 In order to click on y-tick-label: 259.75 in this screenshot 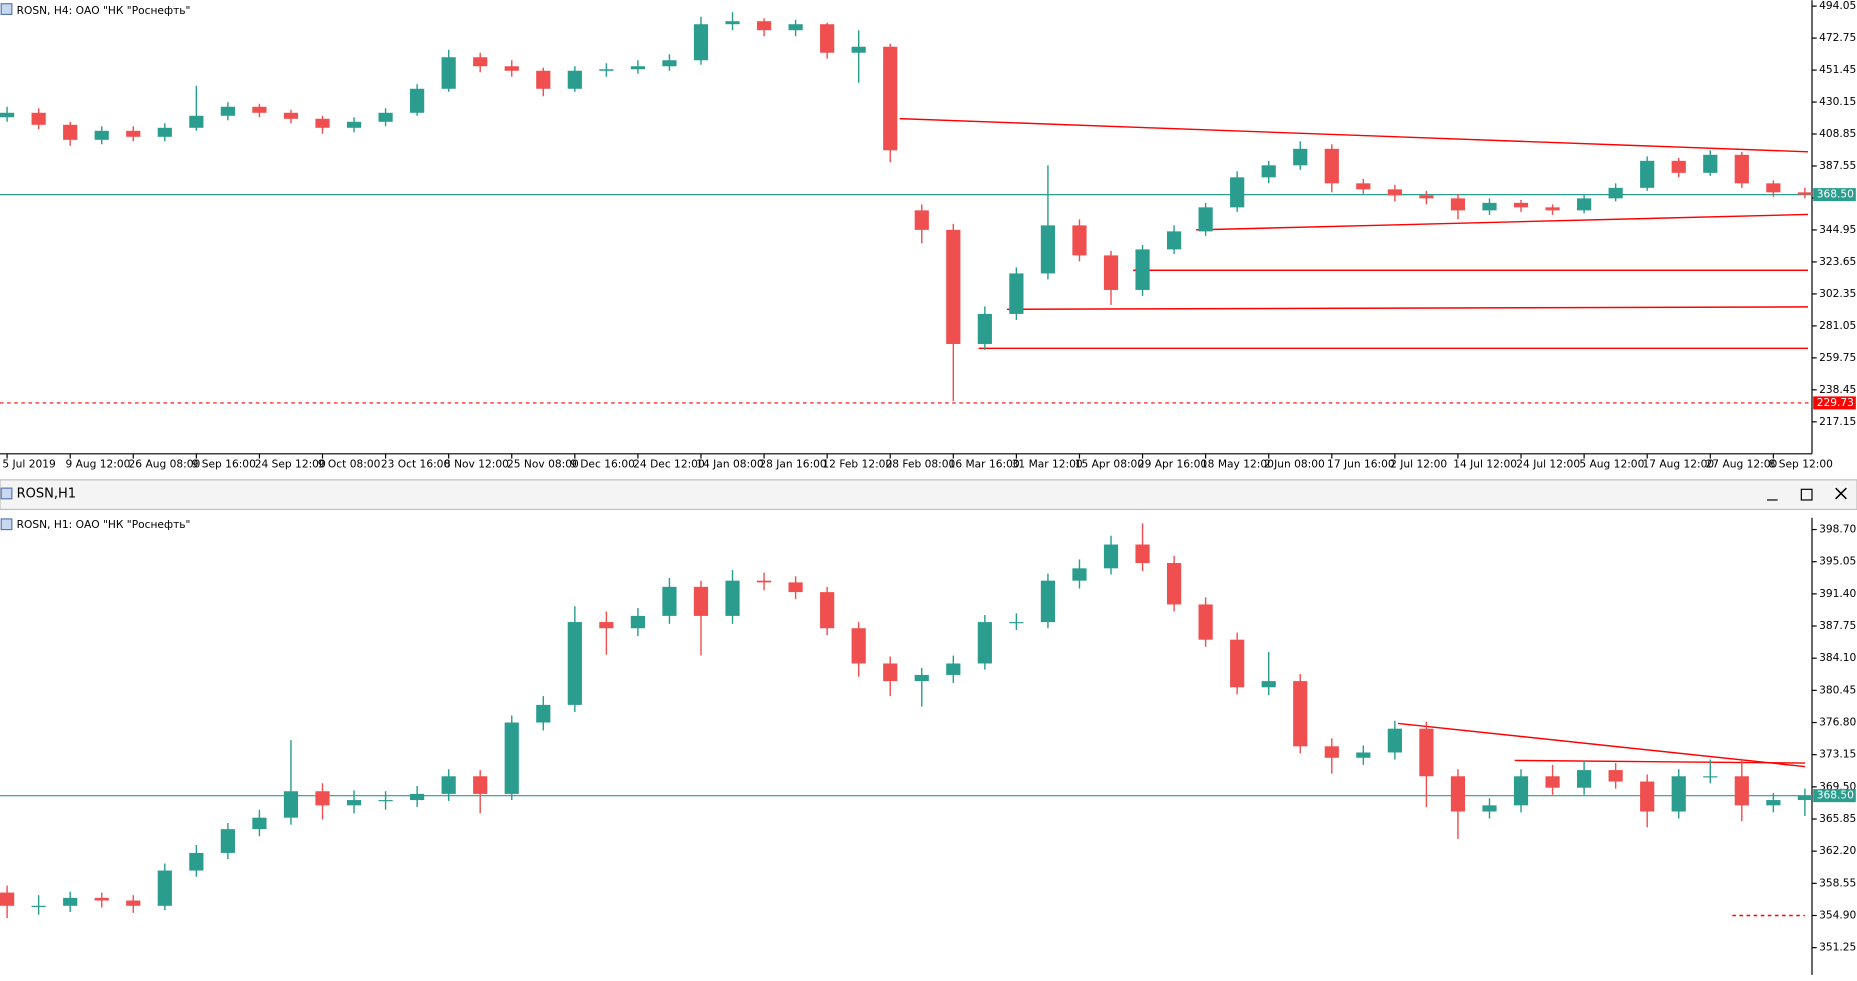, I will do `click(1837, 357)`.